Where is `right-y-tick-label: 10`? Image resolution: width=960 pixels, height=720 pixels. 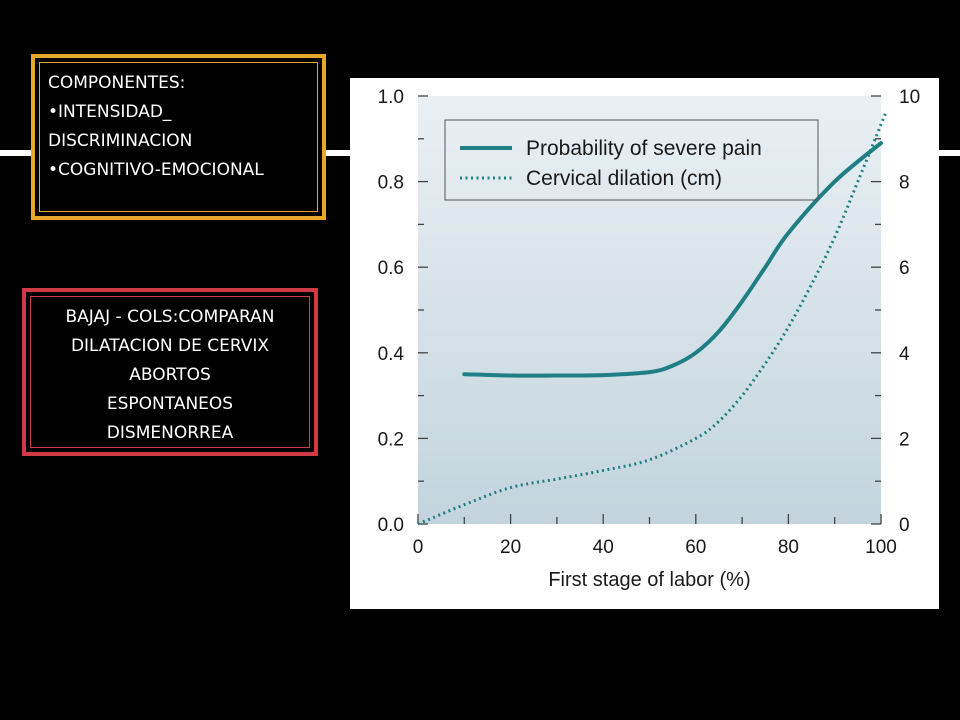 right-y-tick-label: 10 is located at coordinates (909, 97).